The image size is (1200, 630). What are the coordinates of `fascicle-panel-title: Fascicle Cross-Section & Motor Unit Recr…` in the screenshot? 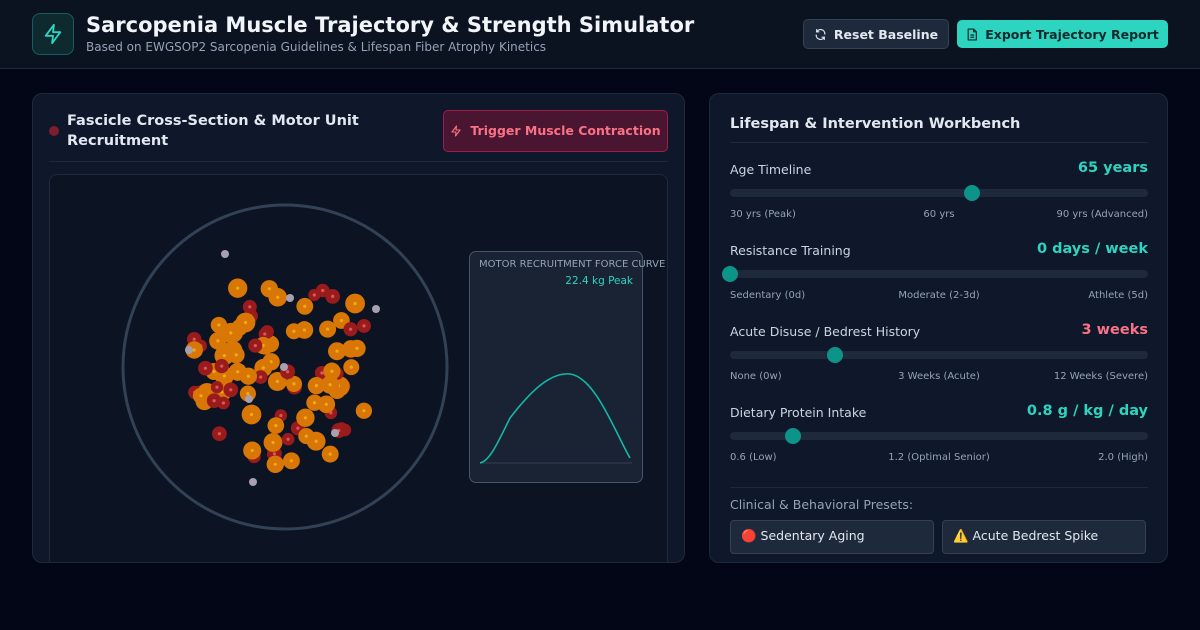 It's located at (213, 131).